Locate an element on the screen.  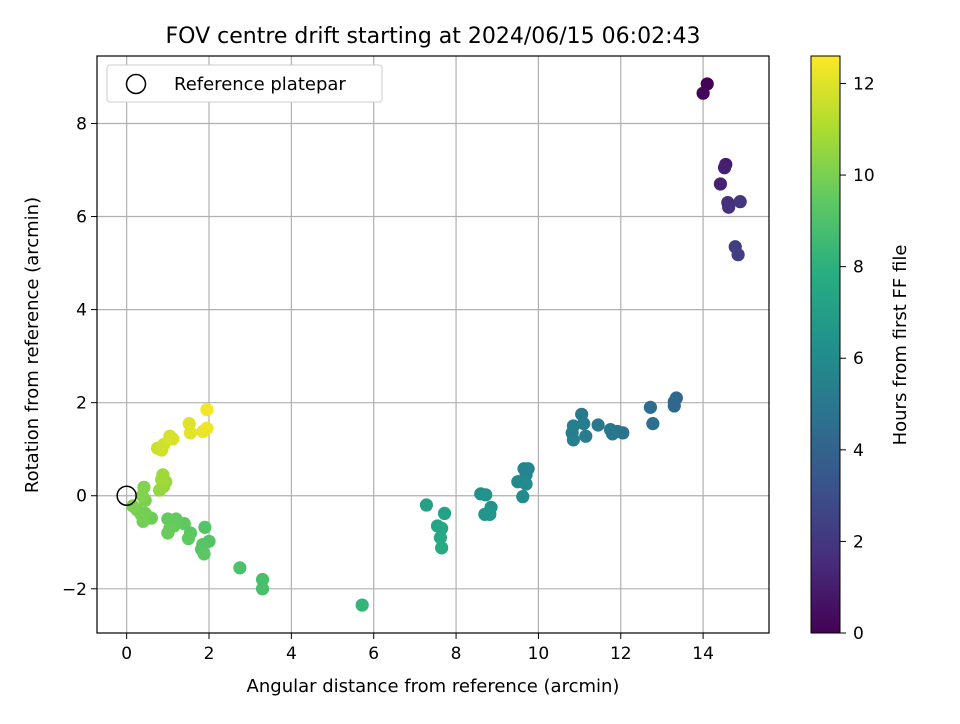
y-tick-label: 4 is located at coordinates (81, 311).